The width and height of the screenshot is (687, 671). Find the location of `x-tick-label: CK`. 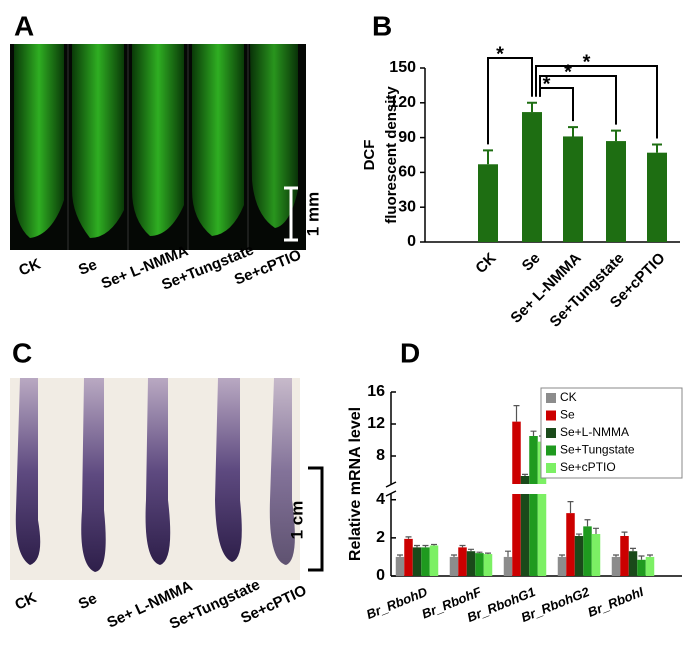

x-tick-label: CK is located at coordinates (485, 263).